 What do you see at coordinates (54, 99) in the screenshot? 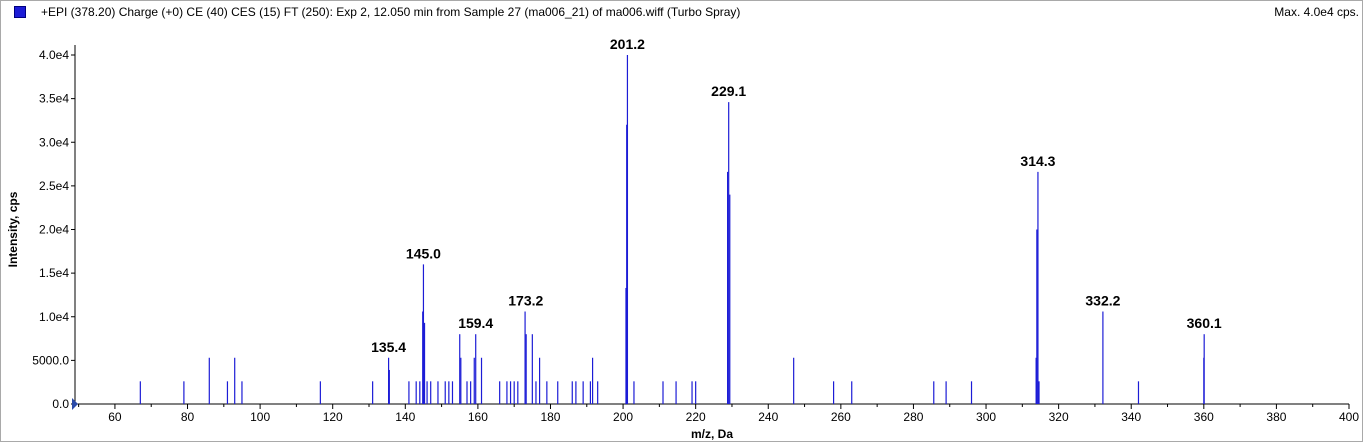
I see `y-tick-label: 3.5e4` at bounding box center [54, 99].